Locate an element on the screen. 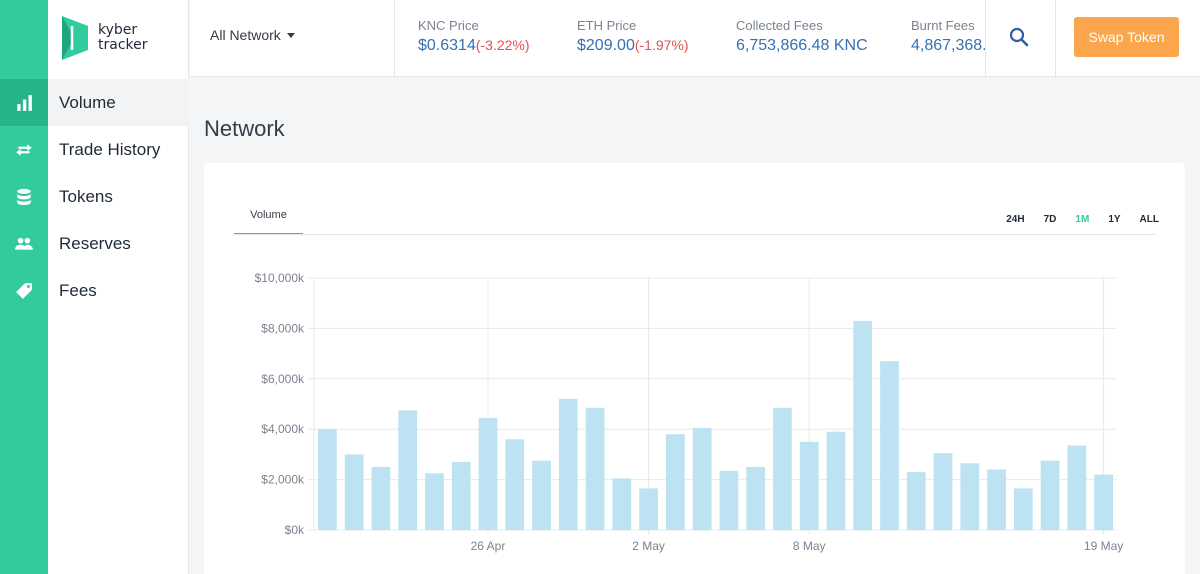  collected-fees-stat: Collected Fees 6,753,866.48 KNC is located at coordinates (802, 36).